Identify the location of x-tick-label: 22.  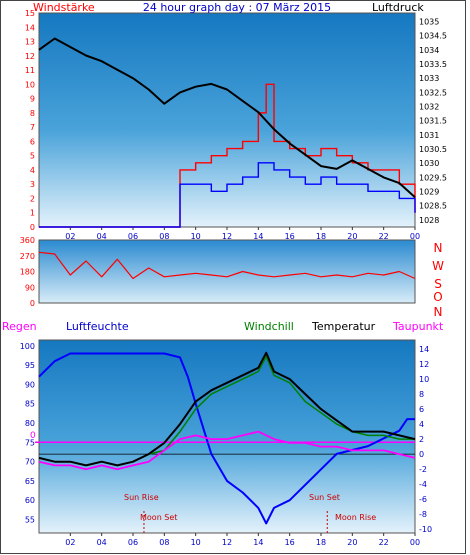
(384, 542).